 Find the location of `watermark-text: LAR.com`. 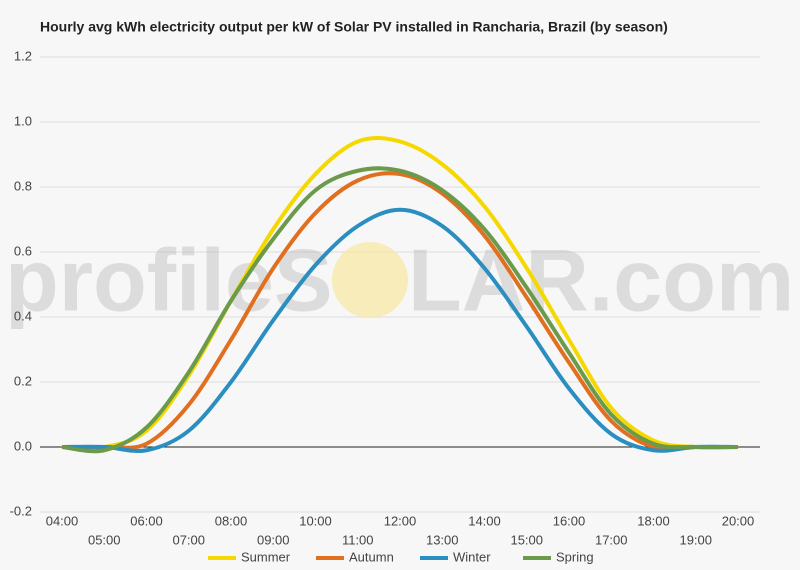

watermark-text: LAR.com is located at coordinates (601, 279).